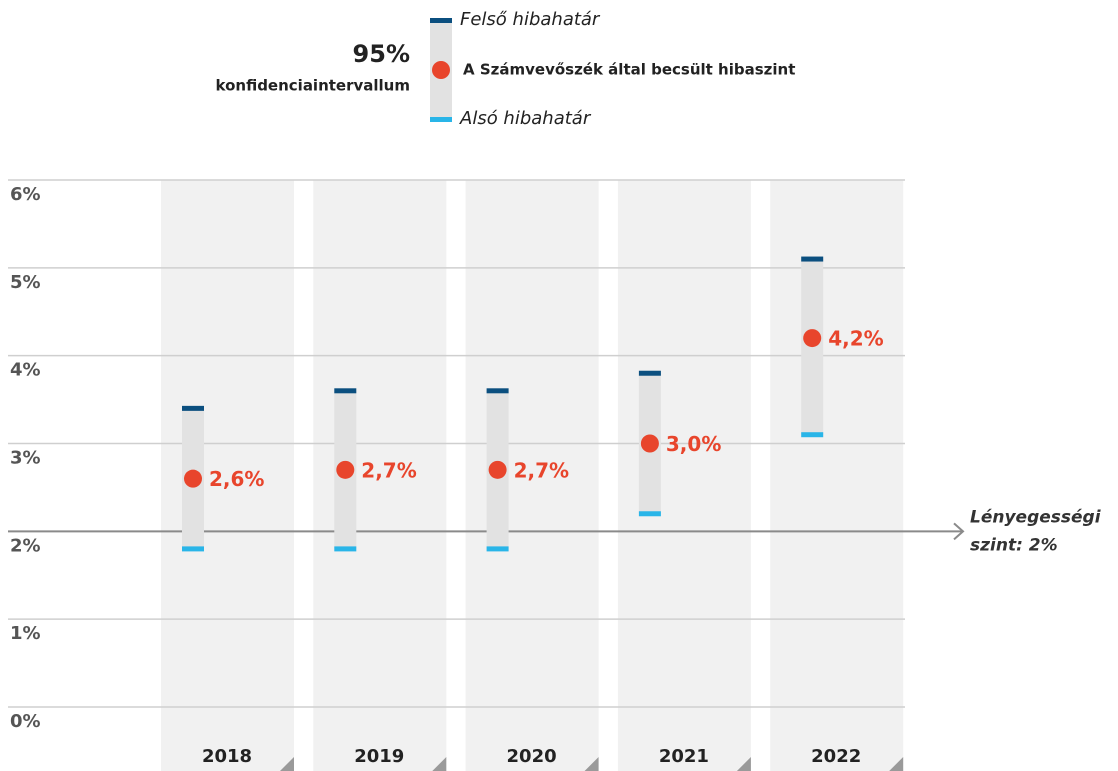 The width and height of the screenshot is (1118, 771). I want to click on legend-estimate: A Számvevőszék által becsült hibaszint, so click(629, 70).